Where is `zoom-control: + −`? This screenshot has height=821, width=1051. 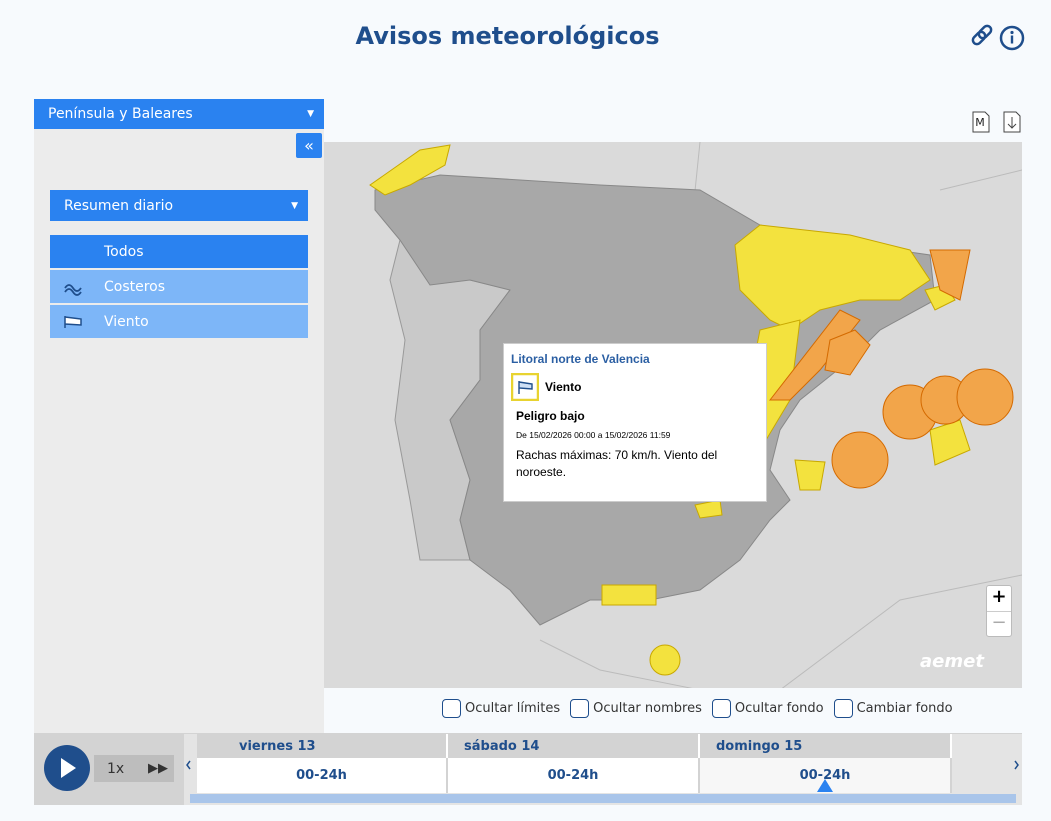
zoom-control: + − is located at coordinates (999, 611).